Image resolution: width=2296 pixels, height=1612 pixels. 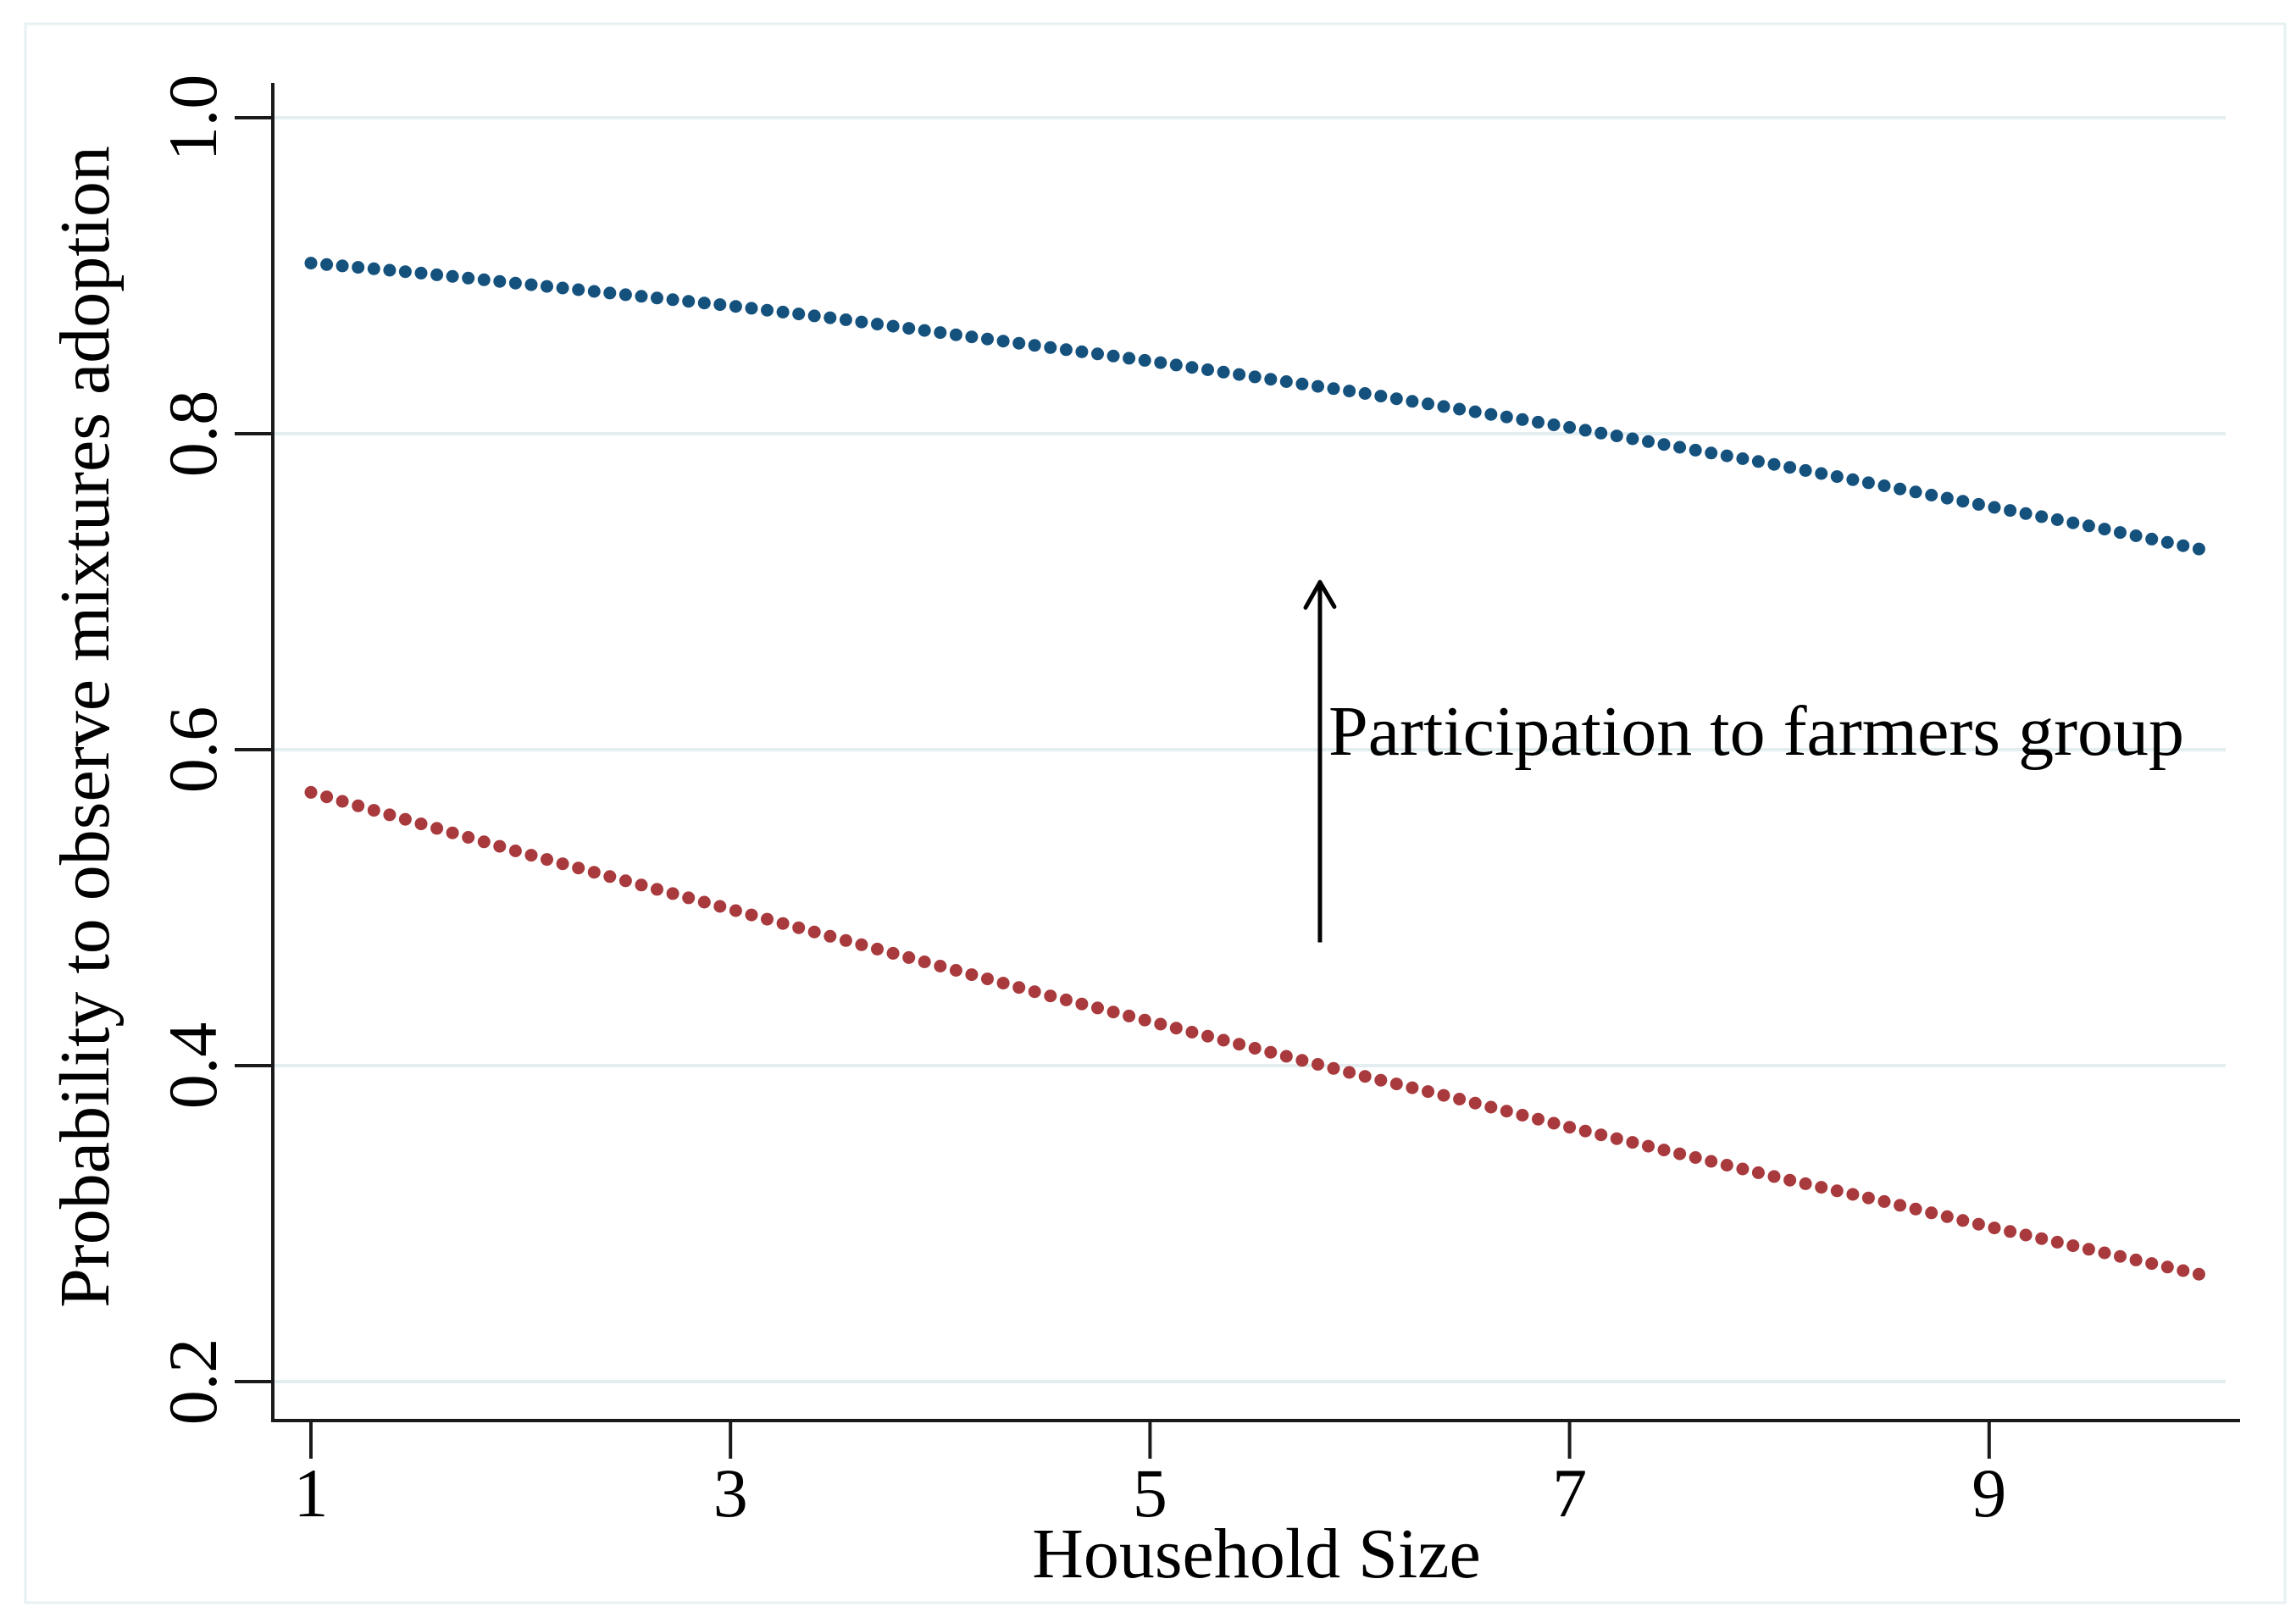 I want to click on annotation-label: Participation to farmers group, so click(x=1756, y=731).